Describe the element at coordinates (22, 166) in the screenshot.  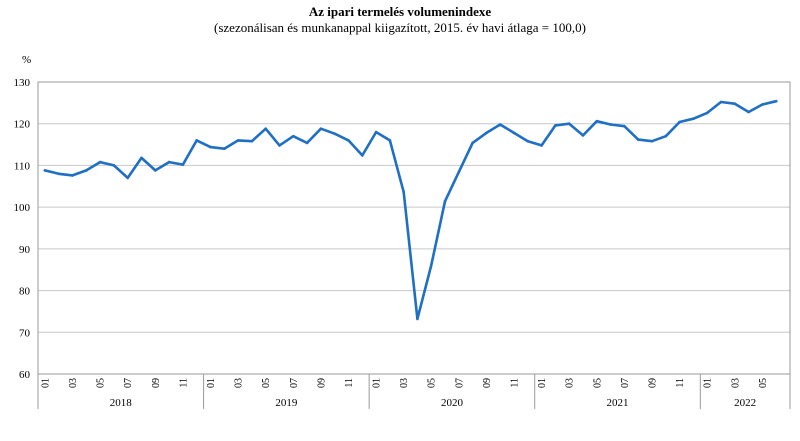
I see `y-tick-label: 110` at that location.